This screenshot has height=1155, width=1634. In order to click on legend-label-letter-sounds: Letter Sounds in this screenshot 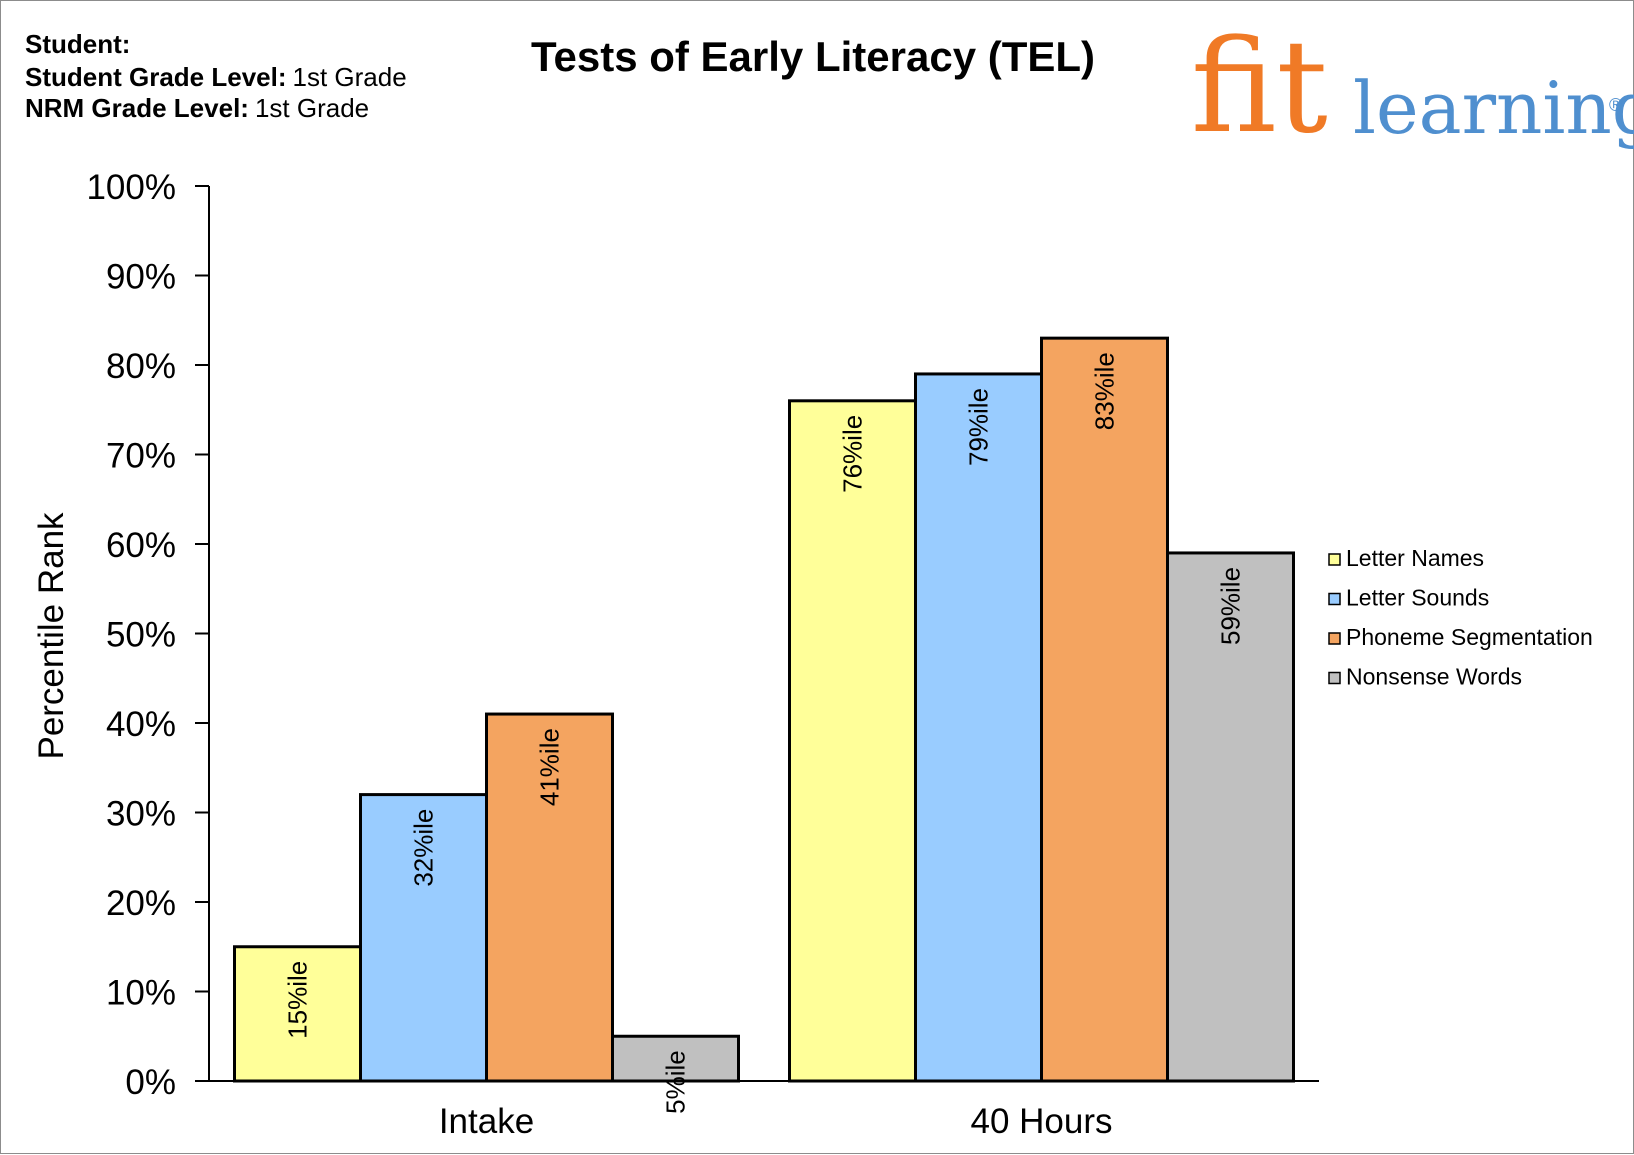, I will do `click(1417, 598)`.